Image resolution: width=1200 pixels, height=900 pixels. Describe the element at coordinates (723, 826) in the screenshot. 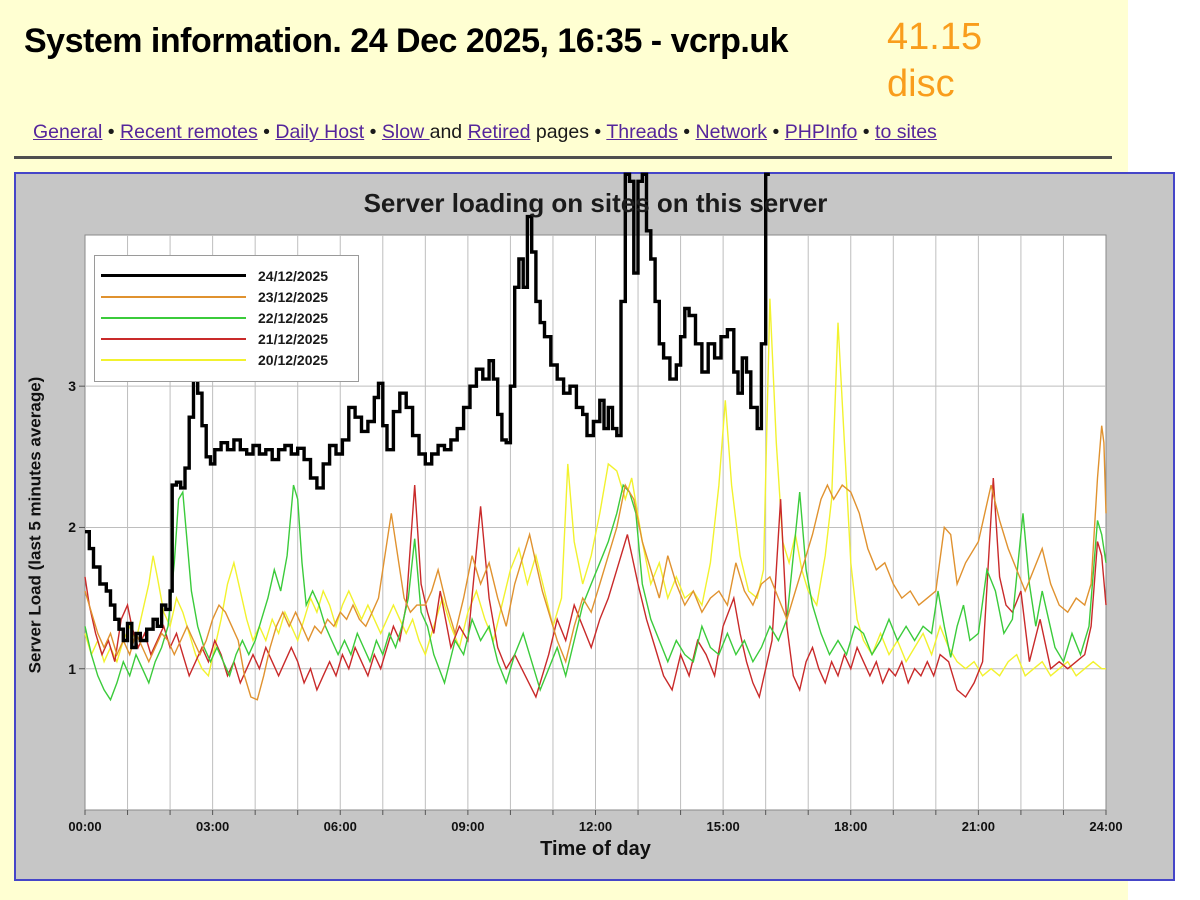

I see `x-tick-label: 15:00` at that location.